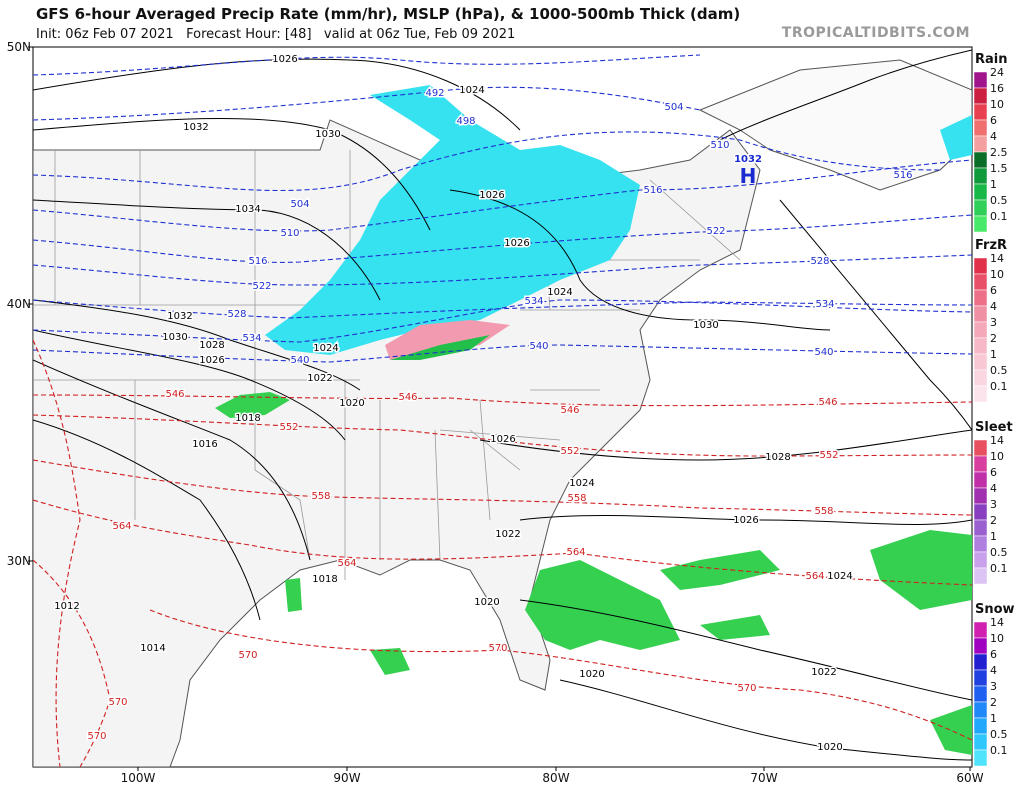 The width and height of the screenshot is (1024, 786). Describe the element at coordinates (956, 137) in the screenshot. I see `snow-area` at that location.